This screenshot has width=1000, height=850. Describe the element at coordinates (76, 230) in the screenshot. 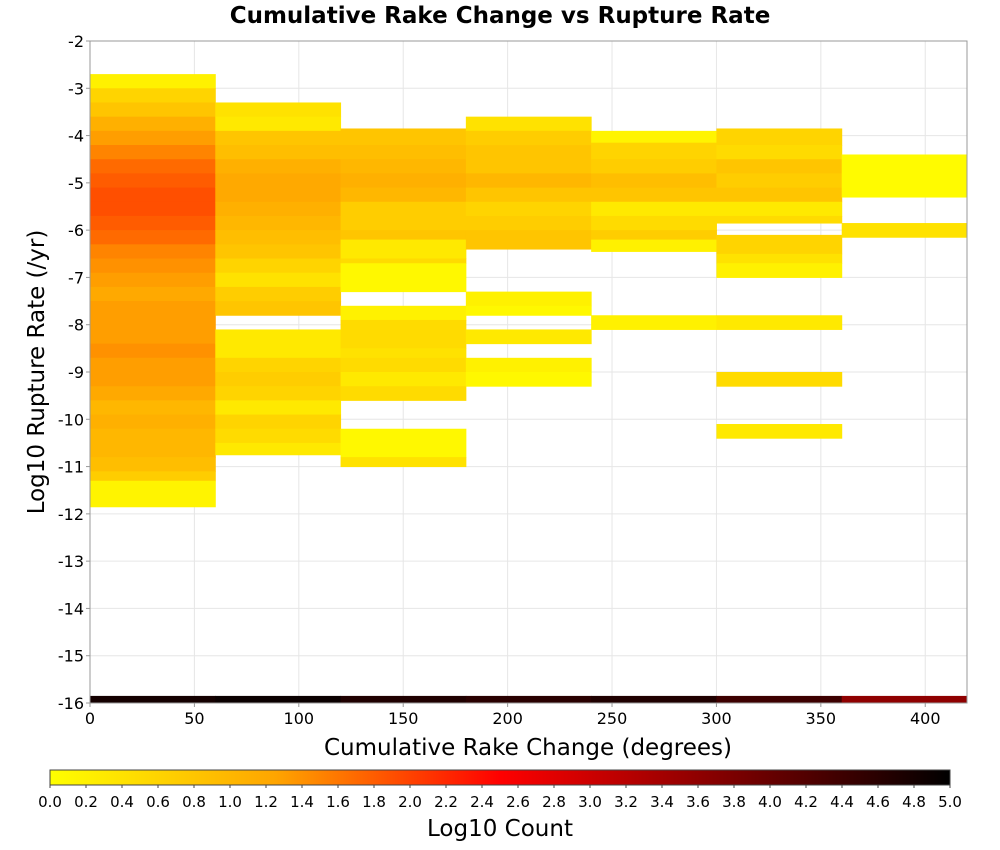

I see `y-tick-label: -6` at that location.